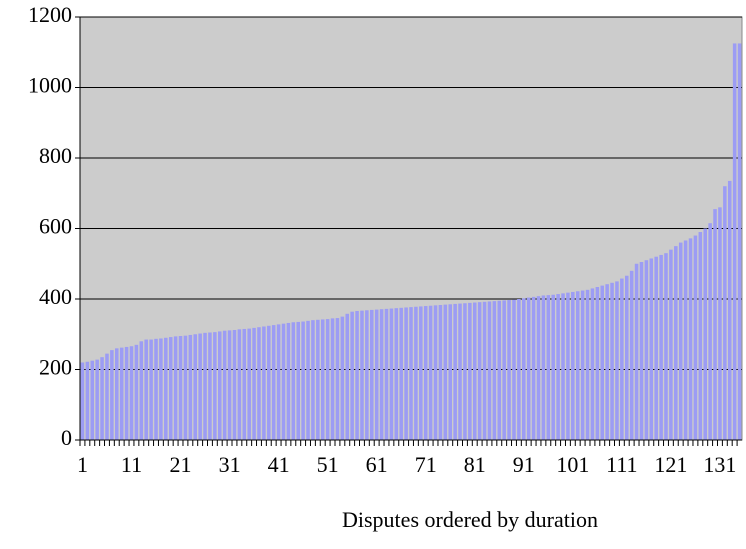  I want to click on x-tick-label: 51, so click(328, 464).